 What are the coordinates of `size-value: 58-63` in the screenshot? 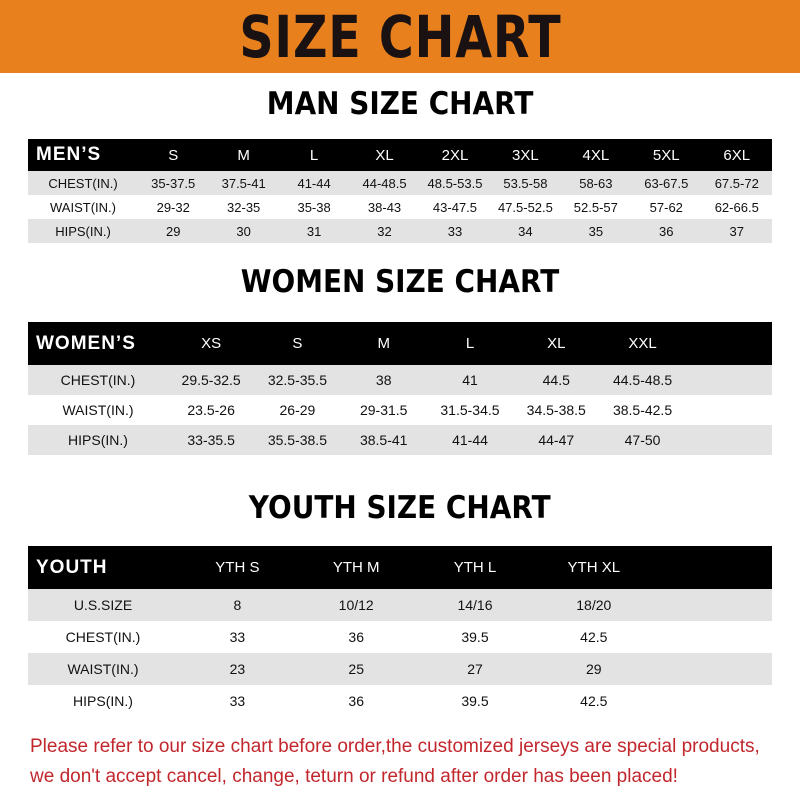 It's located at (596, 183).